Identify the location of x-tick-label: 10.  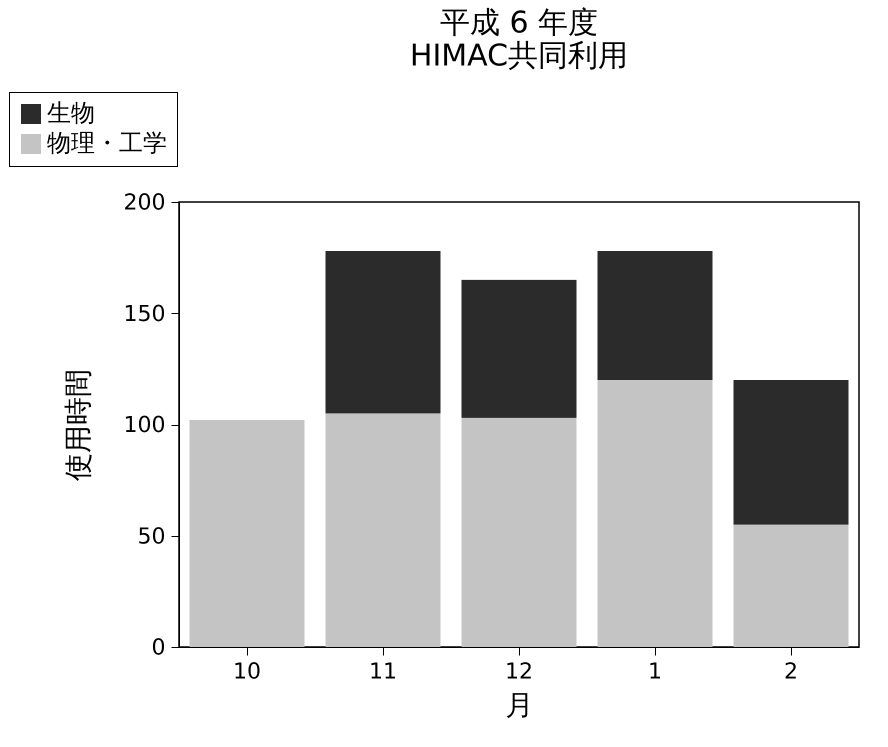
(247, 672).